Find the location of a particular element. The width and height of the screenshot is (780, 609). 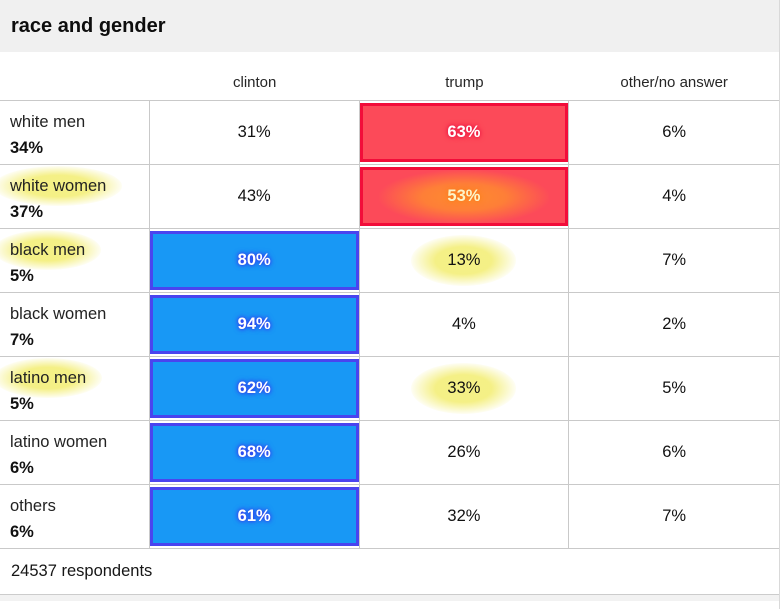

cell-trump: 26% is located at coordinates (465, 452).